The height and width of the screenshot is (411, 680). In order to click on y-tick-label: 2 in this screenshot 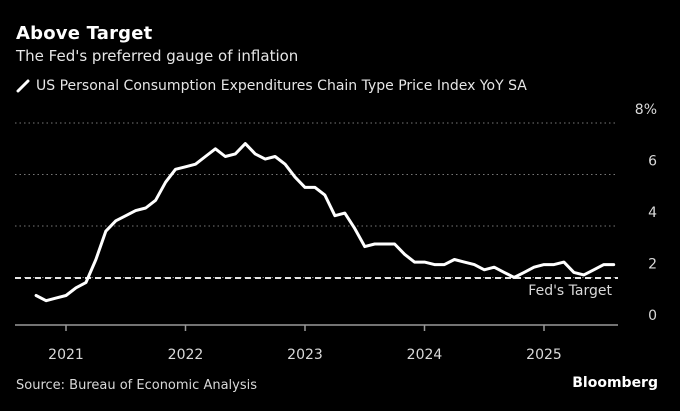, I will do `click(652, 265)`.